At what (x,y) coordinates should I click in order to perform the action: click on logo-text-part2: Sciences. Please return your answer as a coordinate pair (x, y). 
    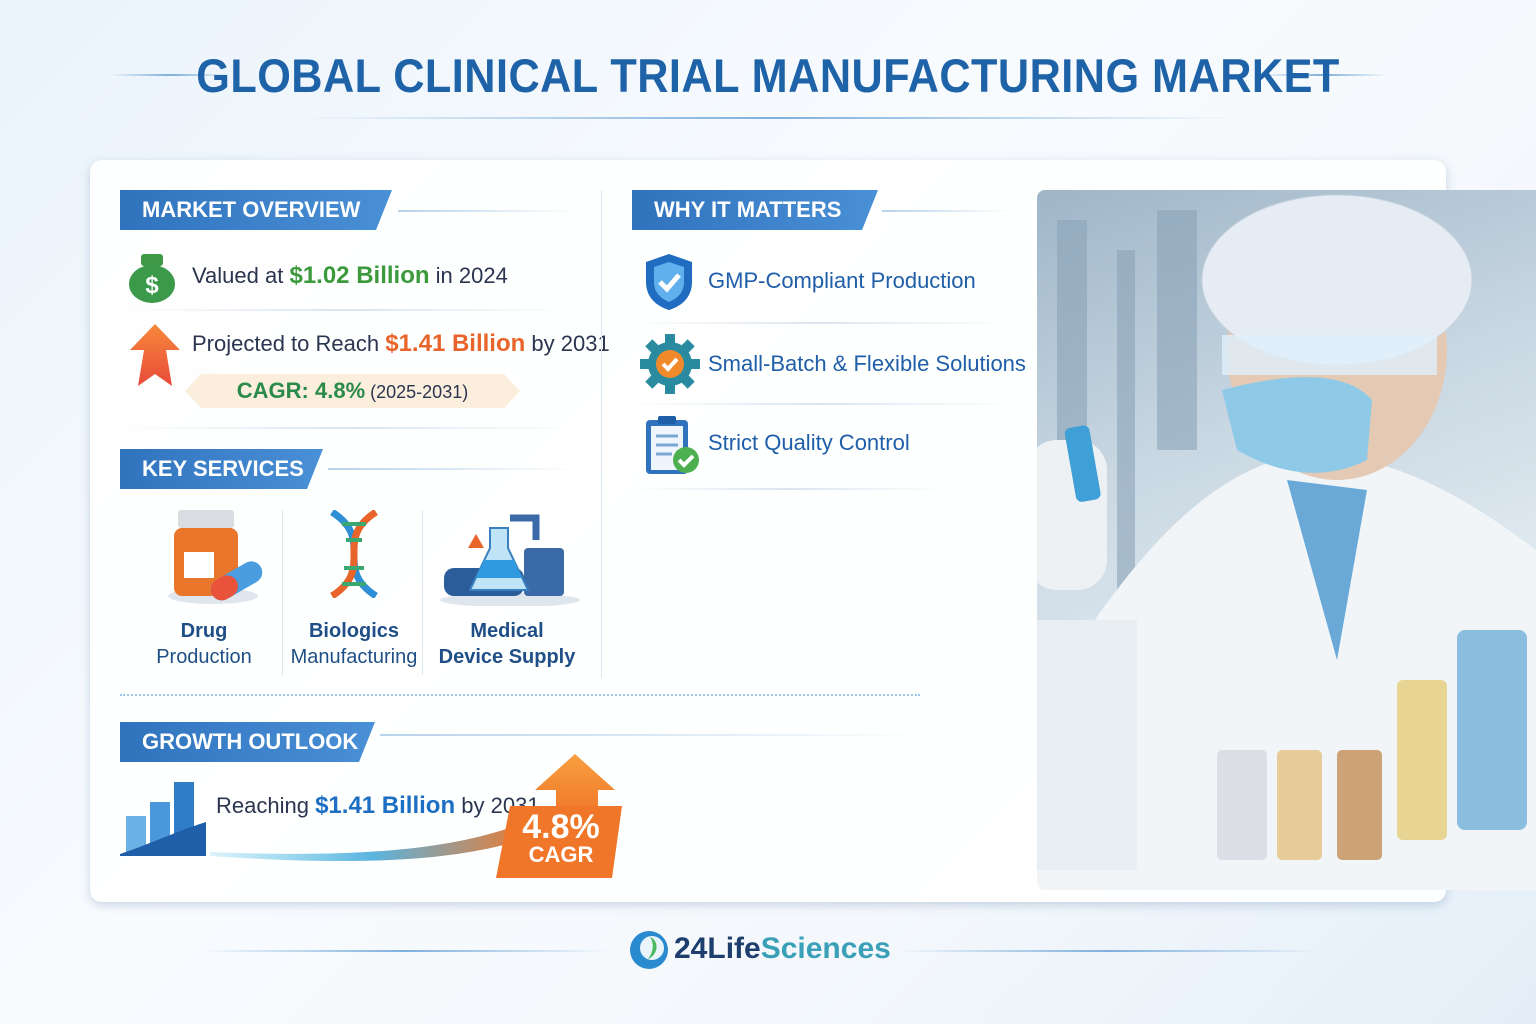
    Looking at the image, I should click on (825, 948).